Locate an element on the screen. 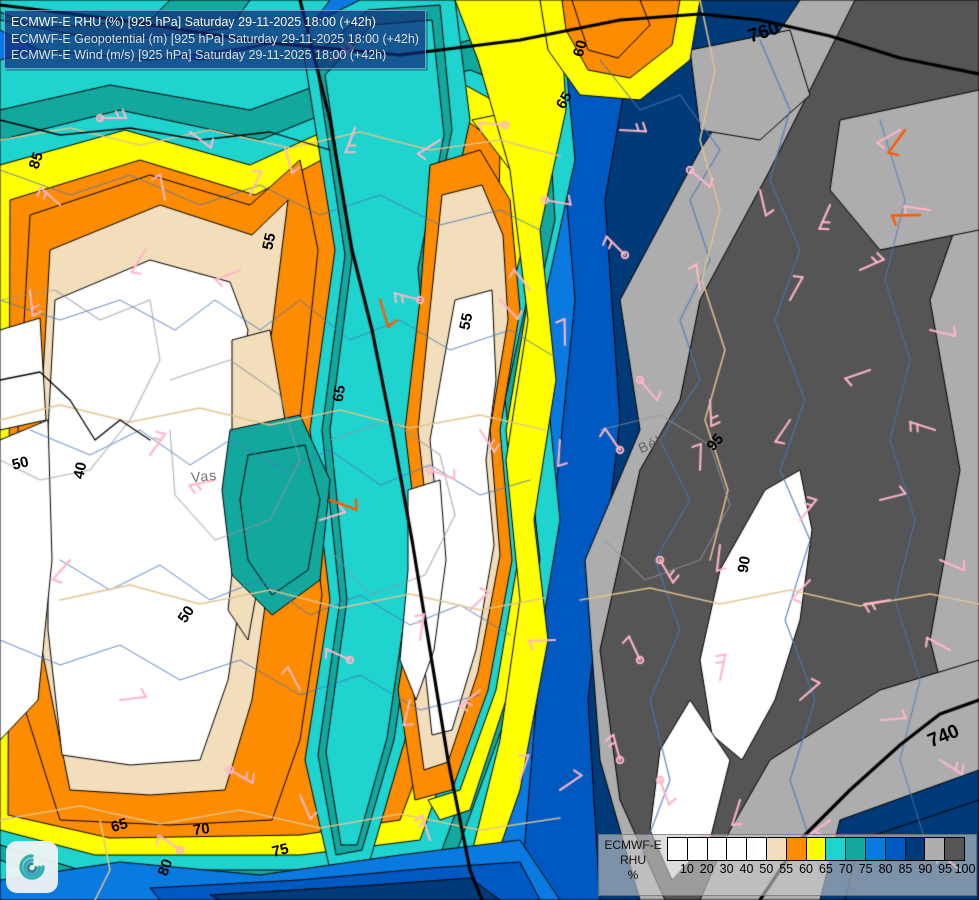 The image size is (979, 900). legend-variable: RHU is located at coordinates (633, 860).